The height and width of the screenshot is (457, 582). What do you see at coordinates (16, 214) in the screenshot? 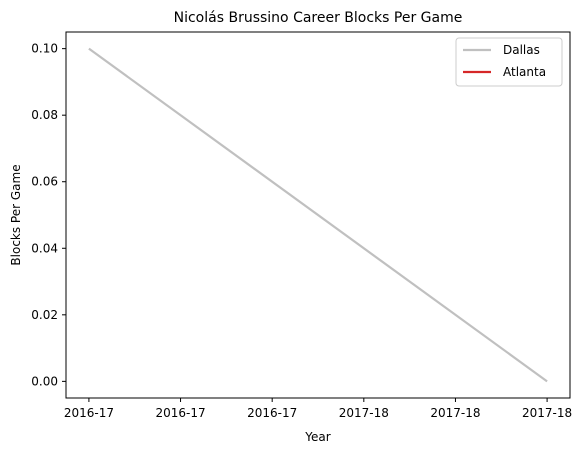
I see `y-axis-label: Blocks Per Game` at bounding box center [16, 214].